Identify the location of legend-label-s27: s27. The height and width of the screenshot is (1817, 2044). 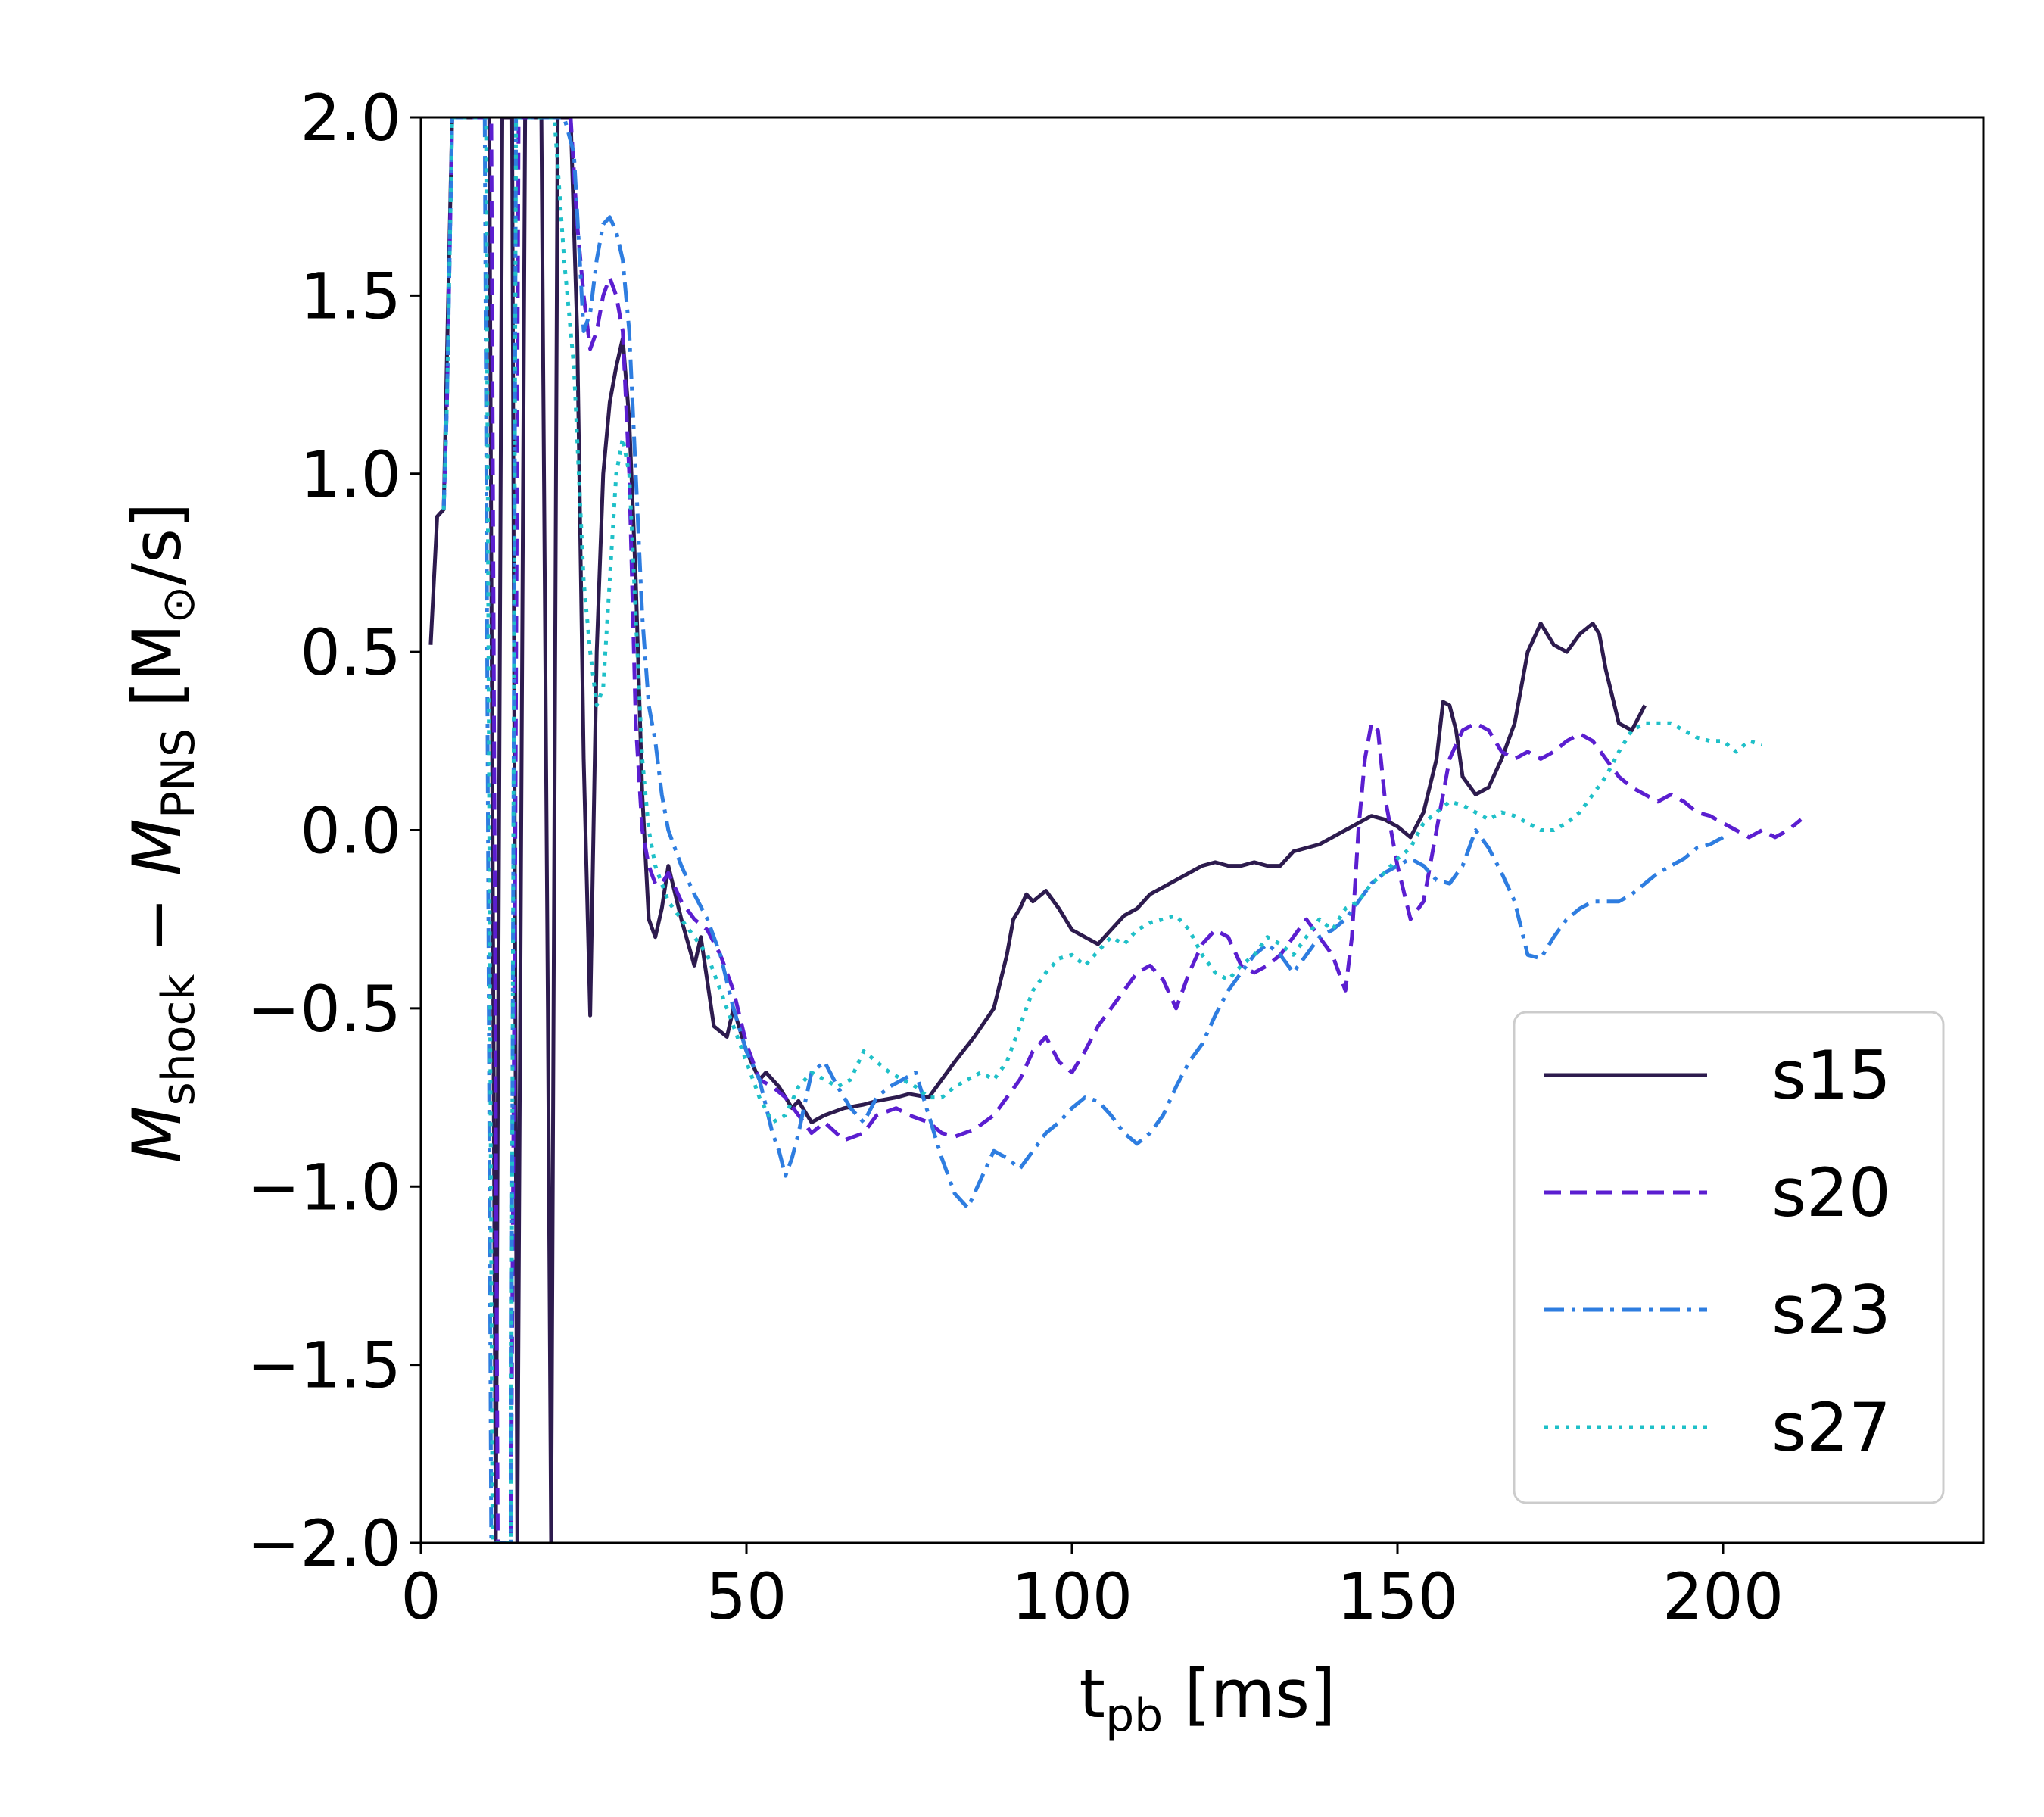
(1831, 1427).